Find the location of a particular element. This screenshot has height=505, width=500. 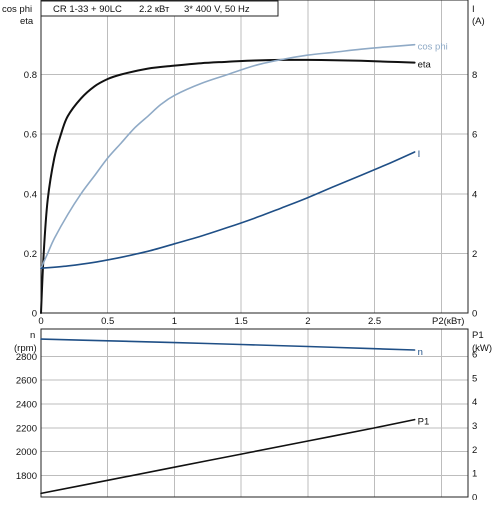

left-tick-0-0: 0 is located at coordinates (34, 314).